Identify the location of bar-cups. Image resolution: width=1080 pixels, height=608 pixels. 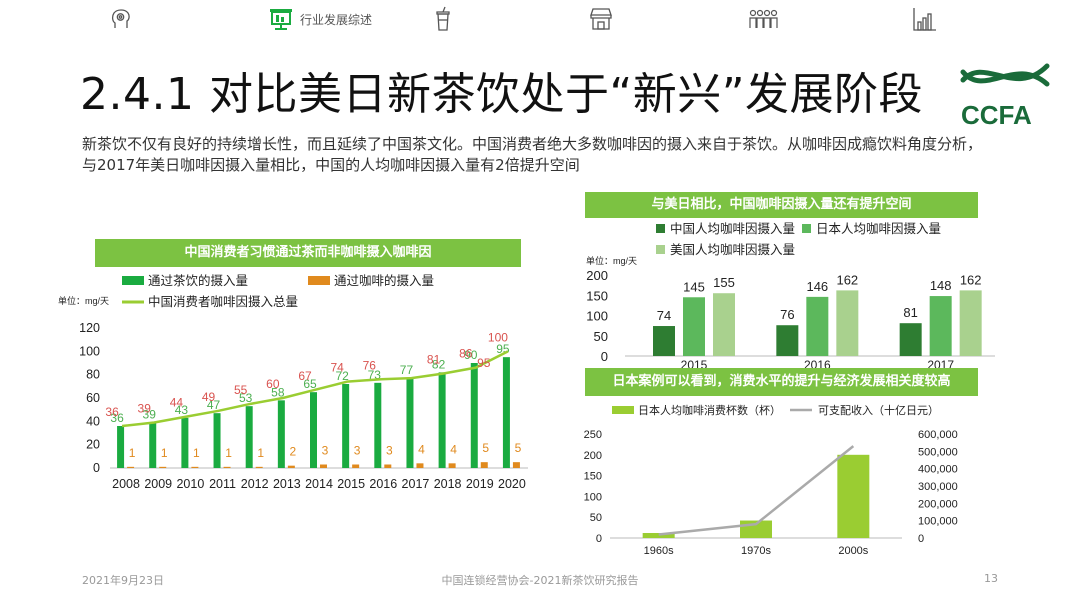
(853, 496).